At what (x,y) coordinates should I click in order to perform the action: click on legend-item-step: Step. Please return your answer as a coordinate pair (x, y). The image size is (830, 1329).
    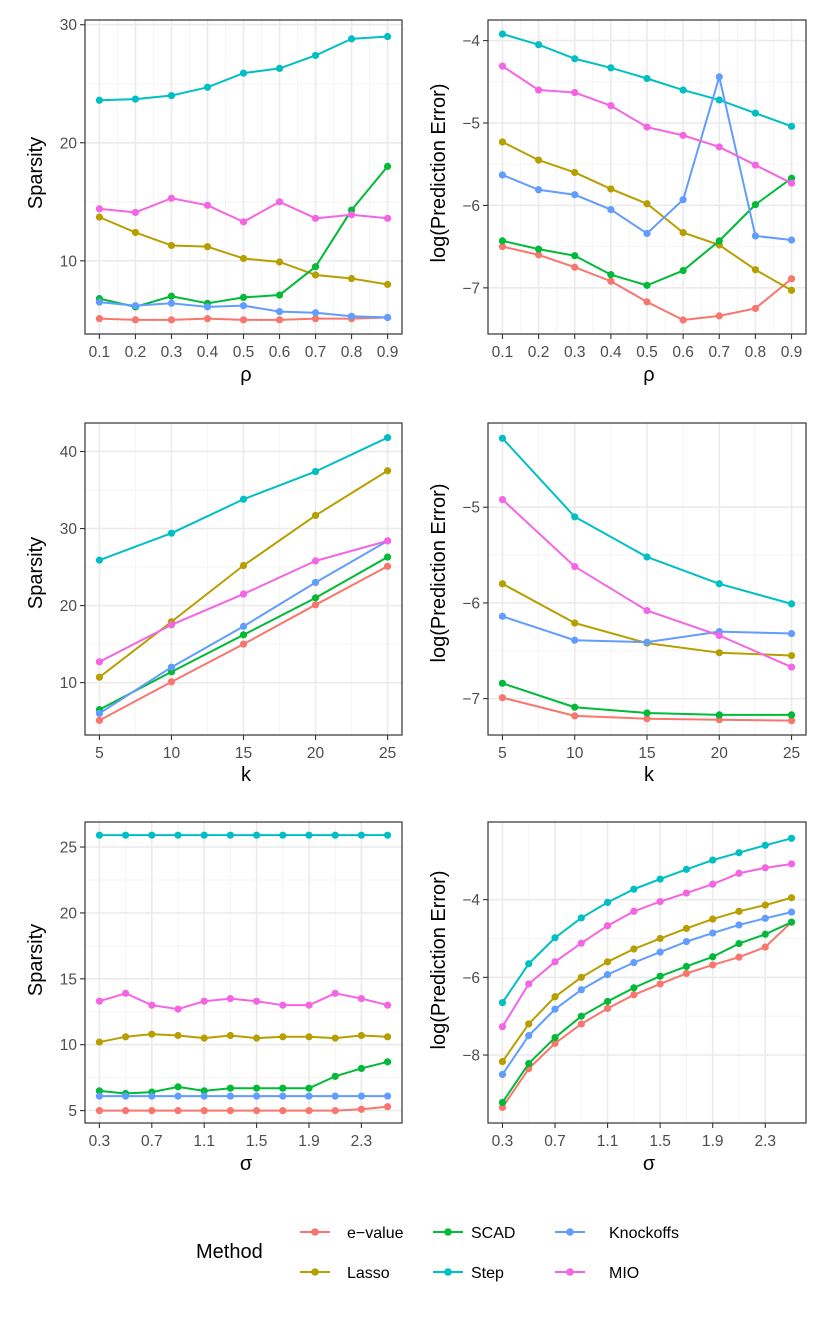
    Looking at the image, I should click on (468, 1273).